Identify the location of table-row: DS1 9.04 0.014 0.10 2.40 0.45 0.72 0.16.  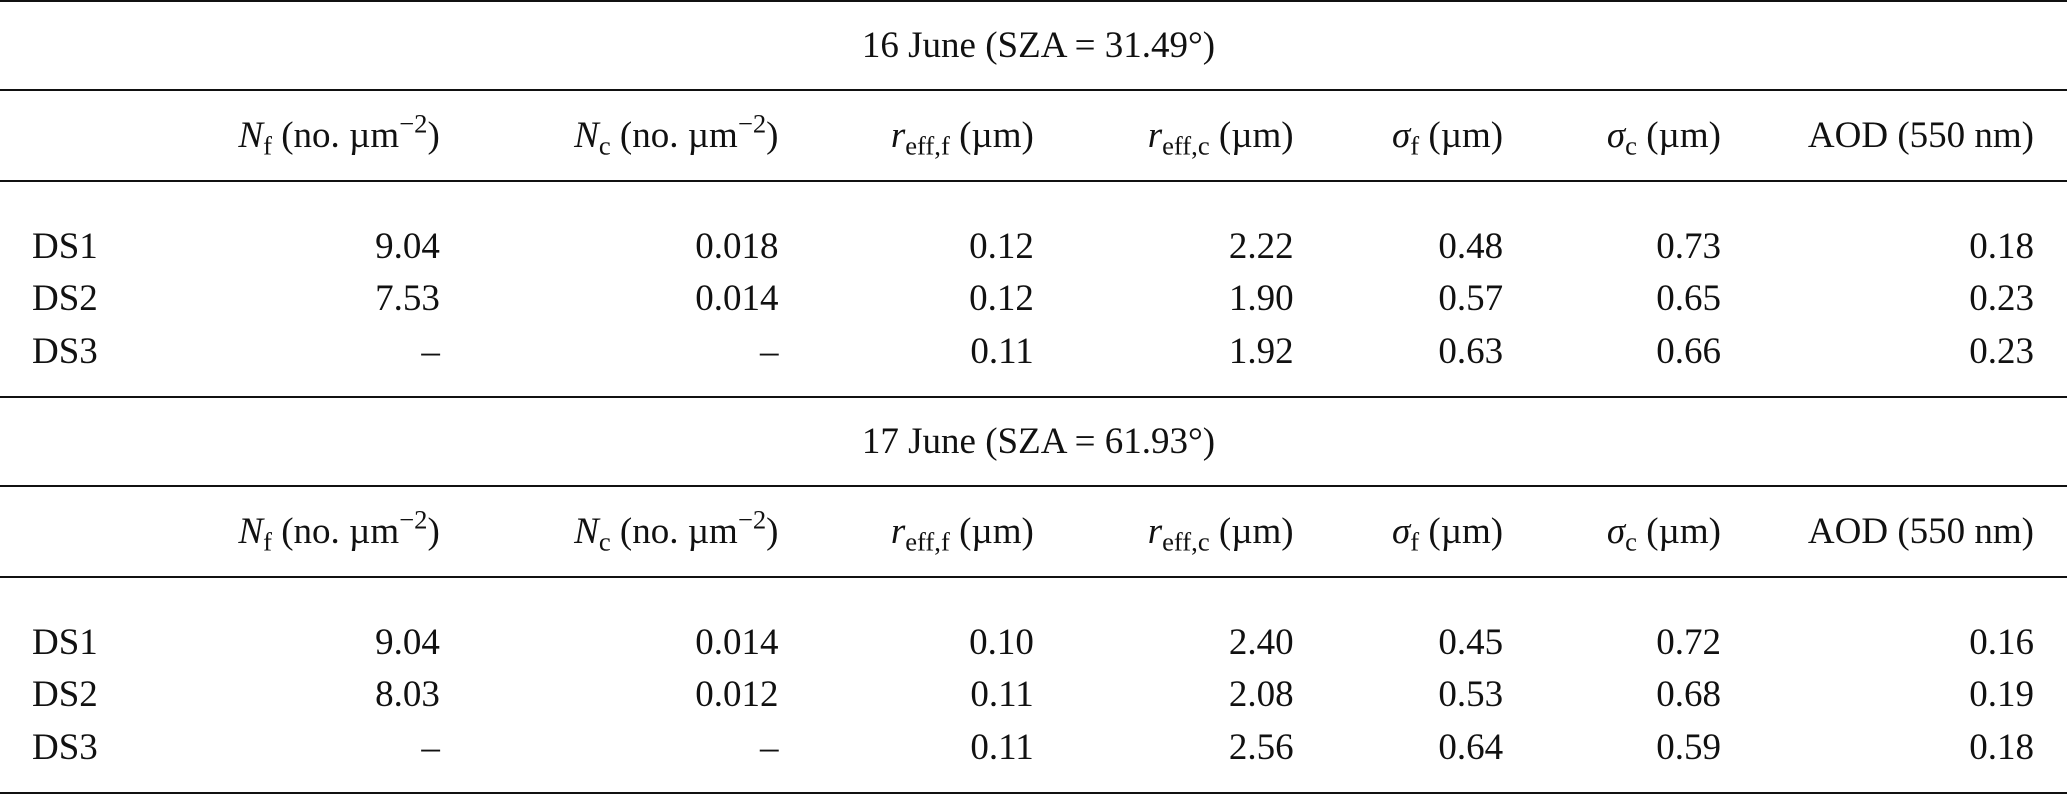
(1033, 621).